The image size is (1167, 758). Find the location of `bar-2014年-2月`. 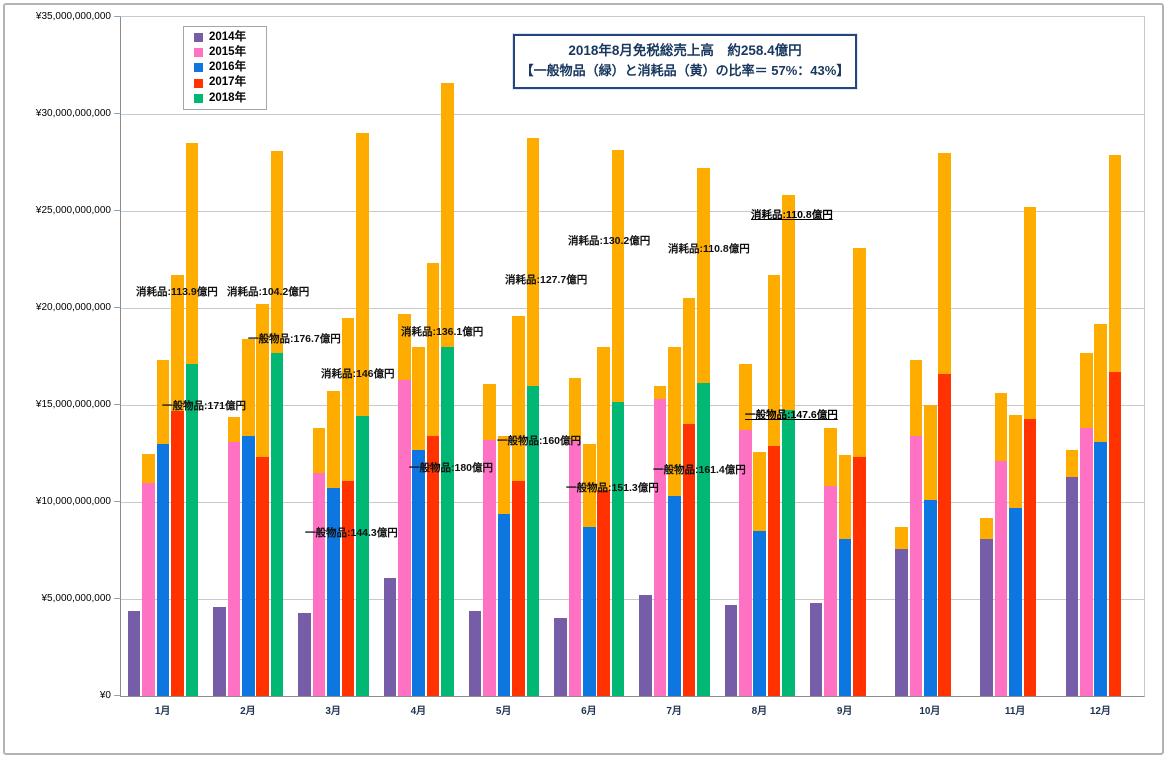

bar-2014年-2月 is located at coordinates (219, 651).